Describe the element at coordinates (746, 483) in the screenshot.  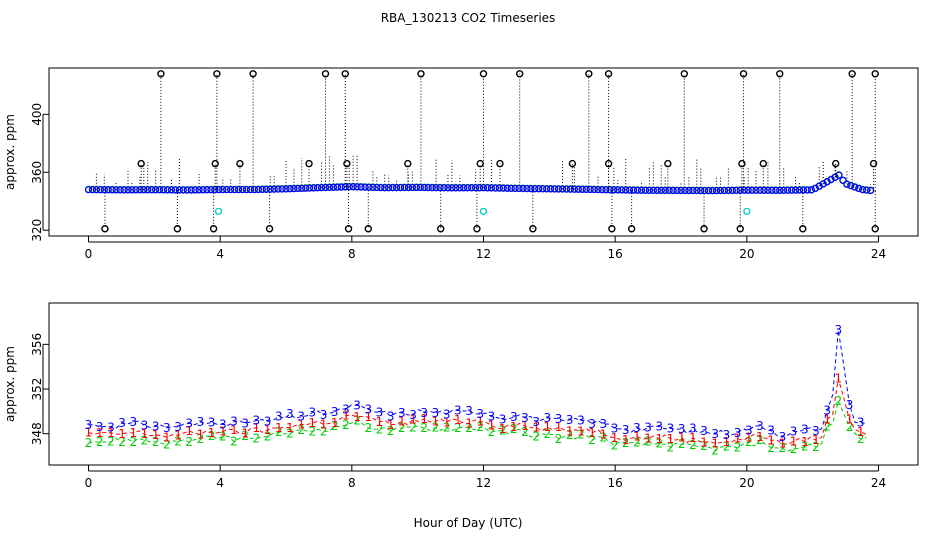
I see `panel-bottom-x-tick-label: 20` at that location.